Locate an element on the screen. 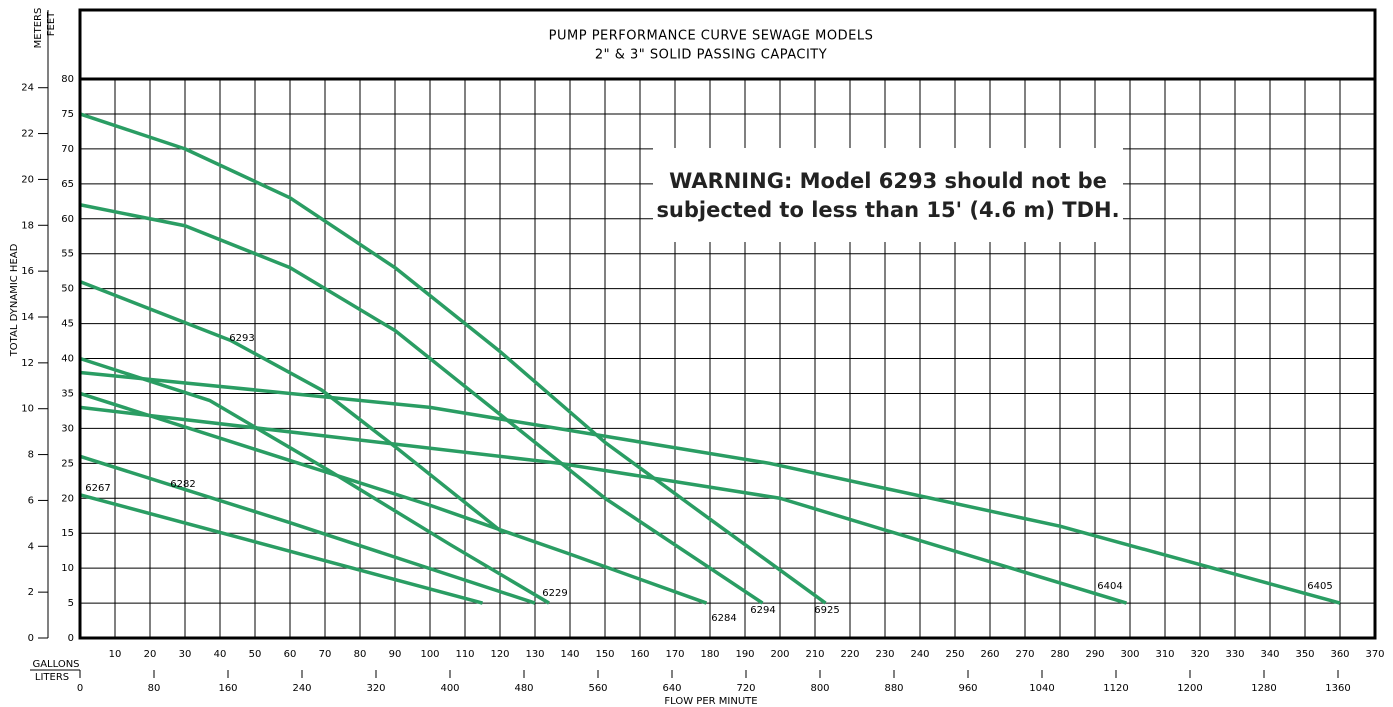 This screenshot has height=707, width=1393. y-tick-label: 15 is located at coordinates (67, 533).